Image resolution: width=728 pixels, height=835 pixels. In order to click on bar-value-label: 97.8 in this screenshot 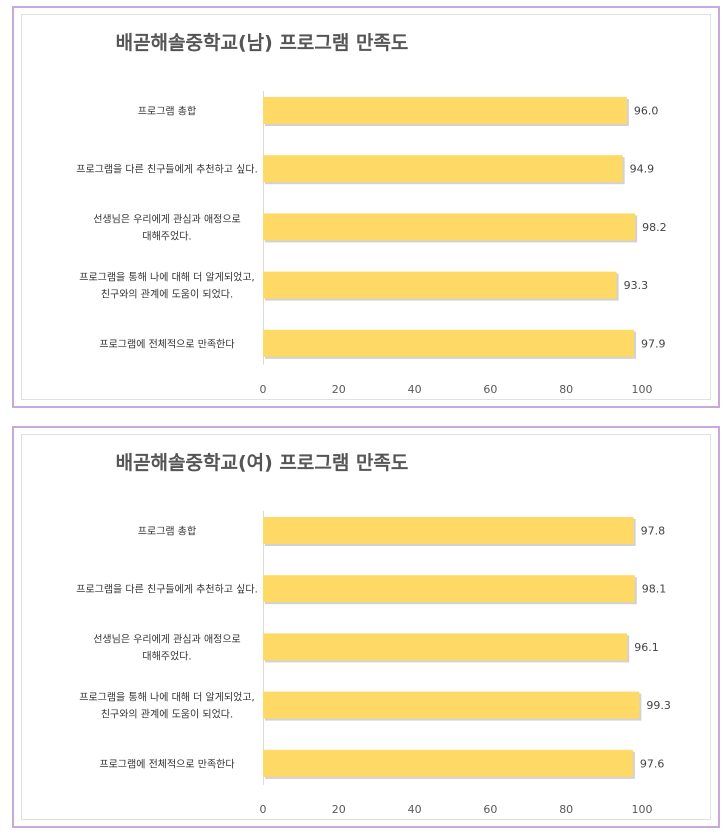, I will do `click(653, 531)`.